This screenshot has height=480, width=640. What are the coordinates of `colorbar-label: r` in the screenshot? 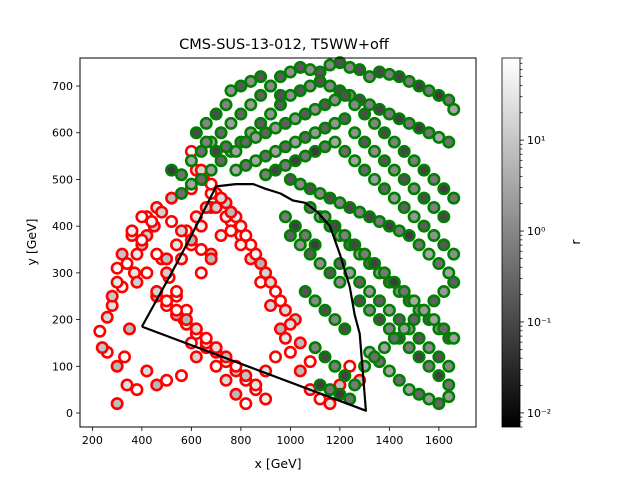 It's located at (575, 242).